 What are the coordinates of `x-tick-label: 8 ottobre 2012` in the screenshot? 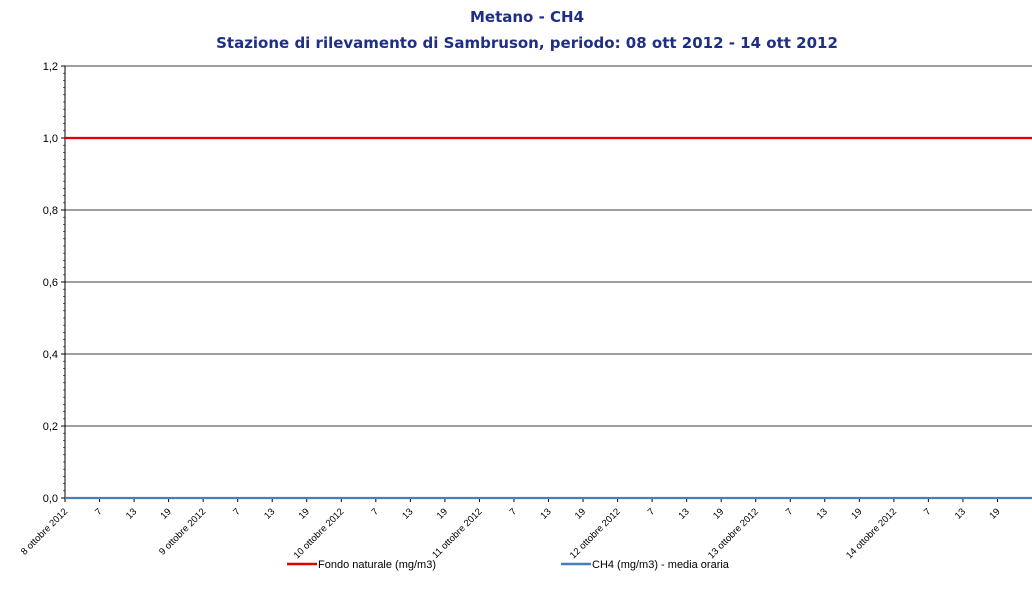 It's located at (44, 531).